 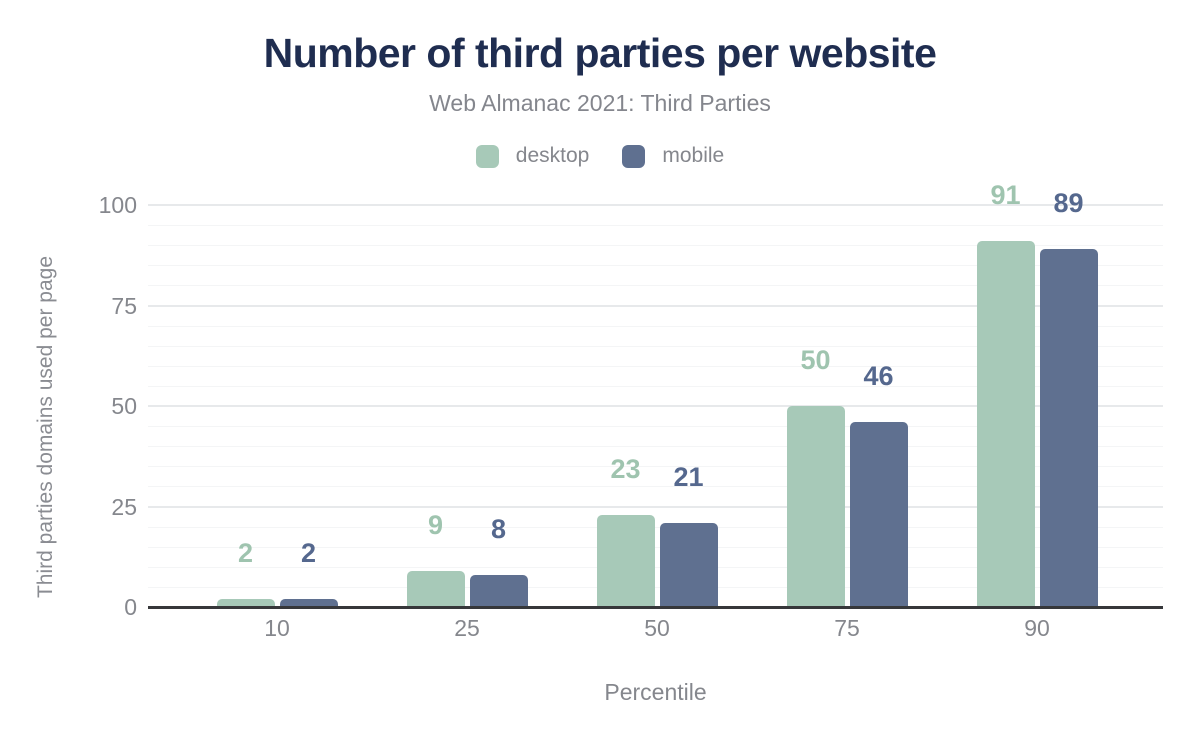 What do you see at coordinates (655, 692) in the screenshot?
I see `x-axis-title: Percentile` at bounding box center [655, 692].